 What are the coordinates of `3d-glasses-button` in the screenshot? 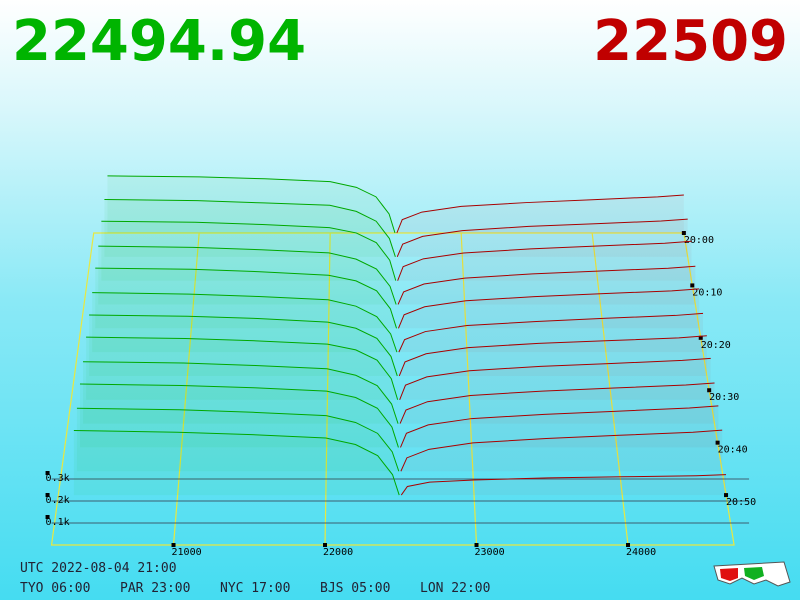 It's located at (752, 574).